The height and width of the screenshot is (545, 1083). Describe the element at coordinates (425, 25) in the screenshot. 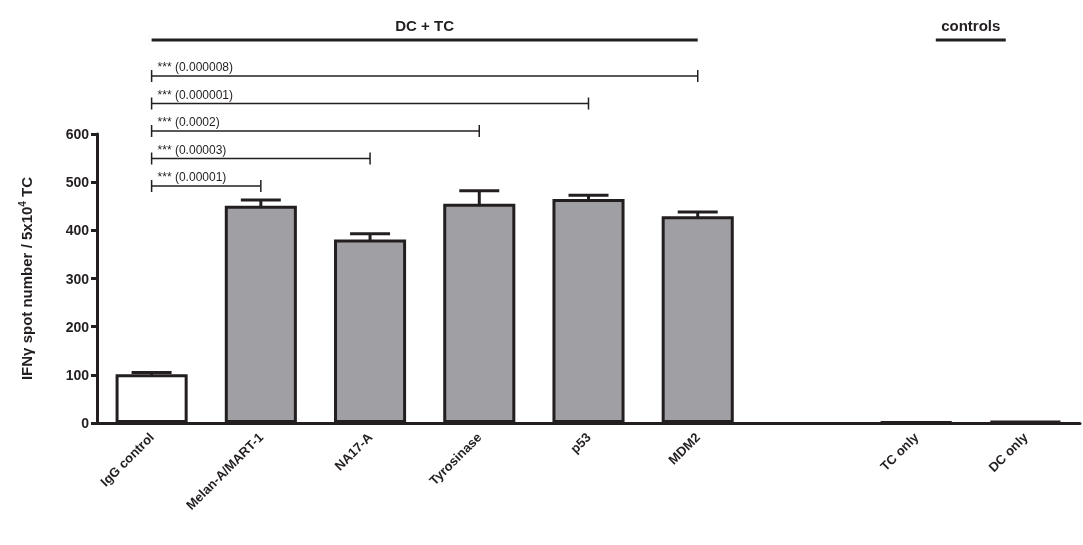

I see `text: DC + TC` at that location.